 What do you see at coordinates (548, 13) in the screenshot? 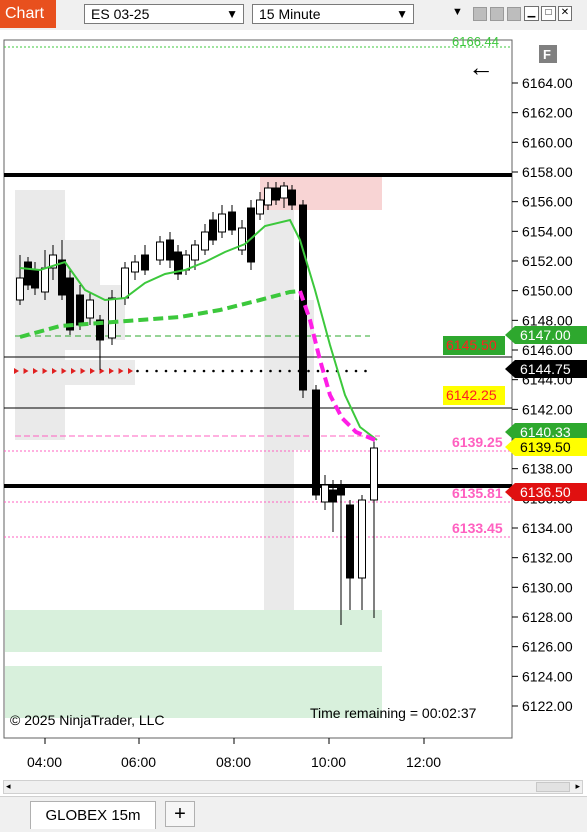
I see `maximize-icon: □` at bounding box center [548, 13].